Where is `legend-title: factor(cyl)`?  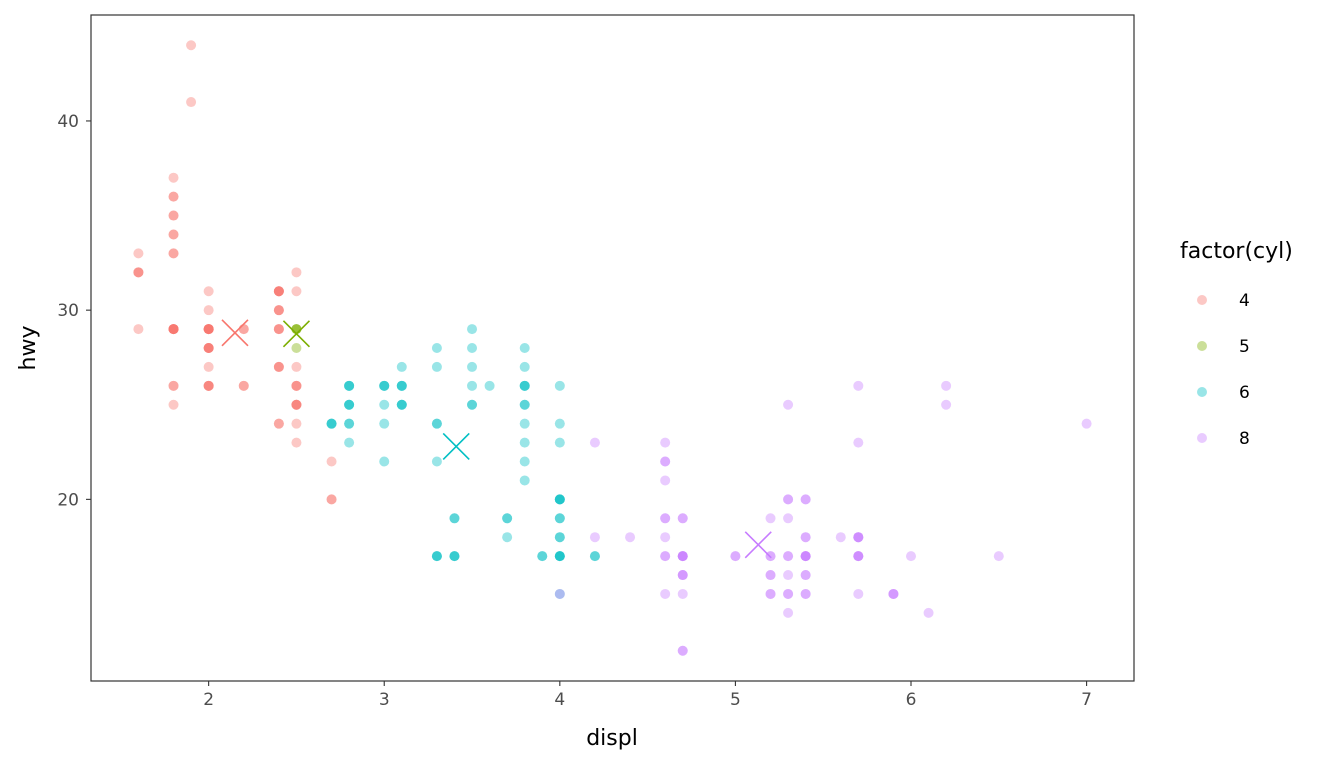 legend-title: factor(cyl) is located at coordinates (1236, 251).